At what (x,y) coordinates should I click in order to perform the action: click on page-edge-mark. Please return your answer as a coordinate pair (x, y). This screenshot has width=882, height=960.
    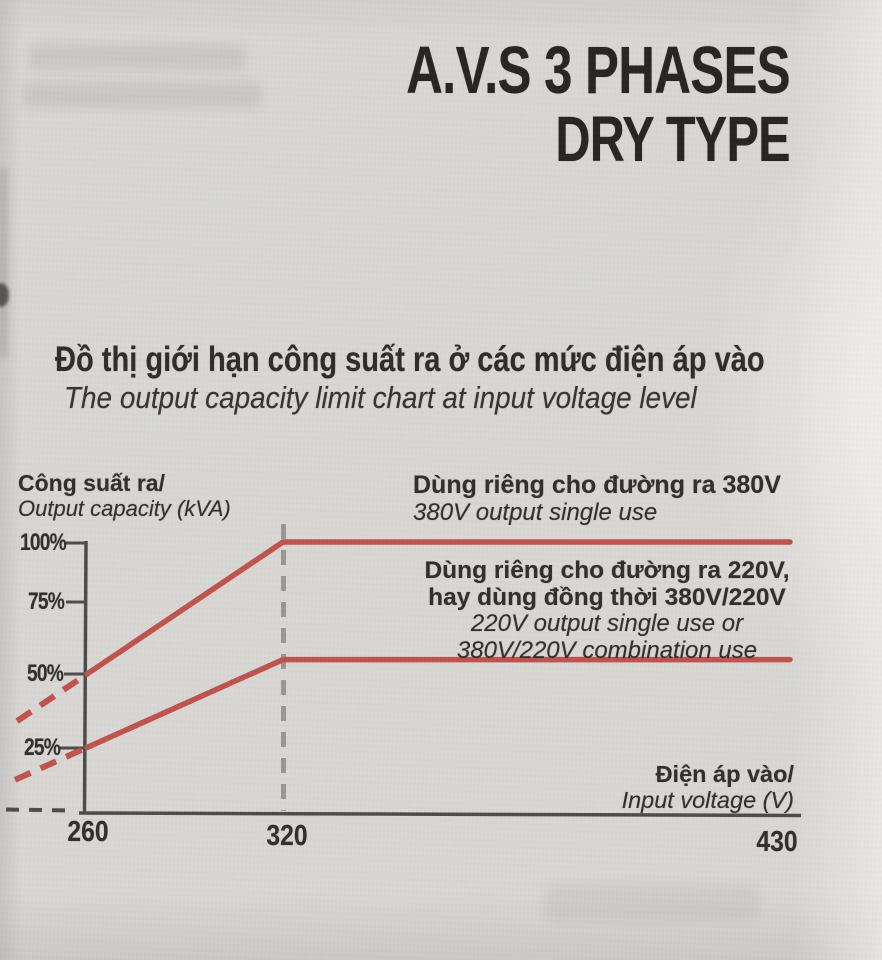
    Looking at the image, I should click on (4, 295).